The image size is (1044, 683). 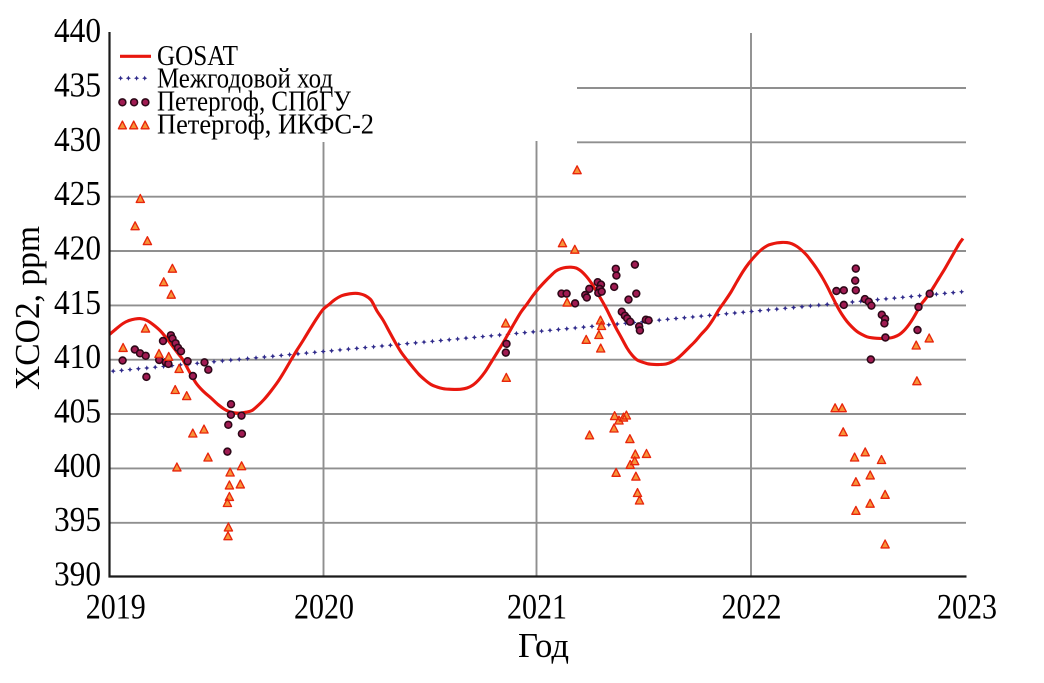 I want to click on svg-text: 405, so click(x=77, y=411).